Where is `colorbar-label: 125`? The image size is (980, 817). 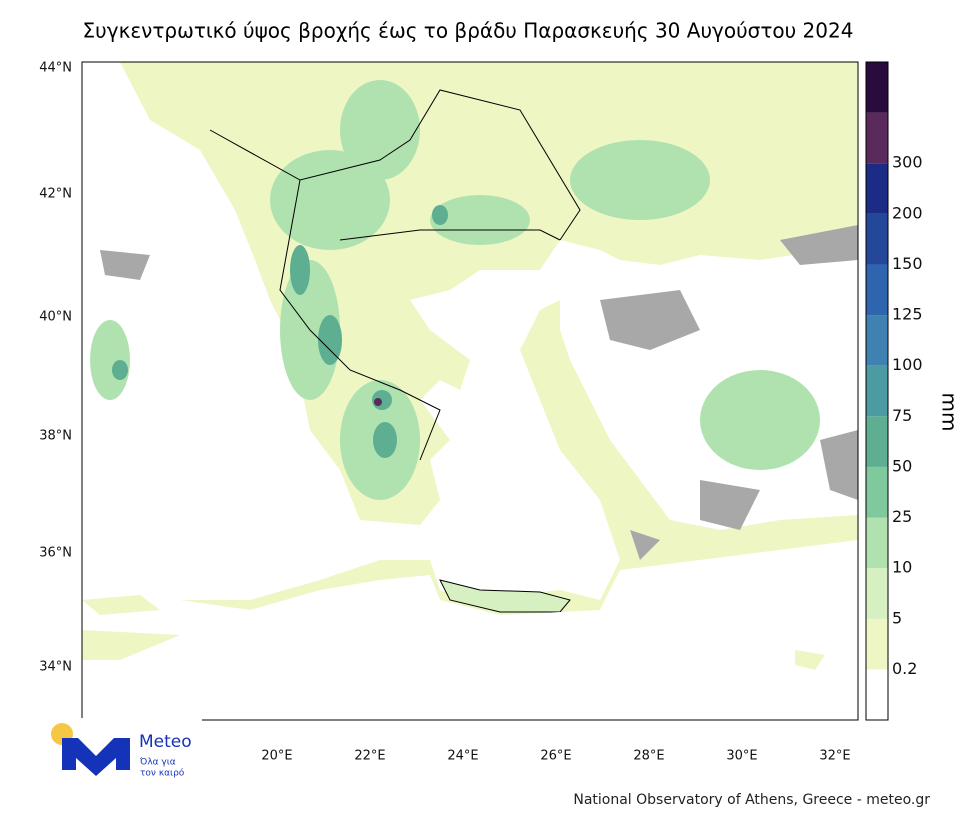
colorbar-label: 125 is located at coordinates (907, 314).